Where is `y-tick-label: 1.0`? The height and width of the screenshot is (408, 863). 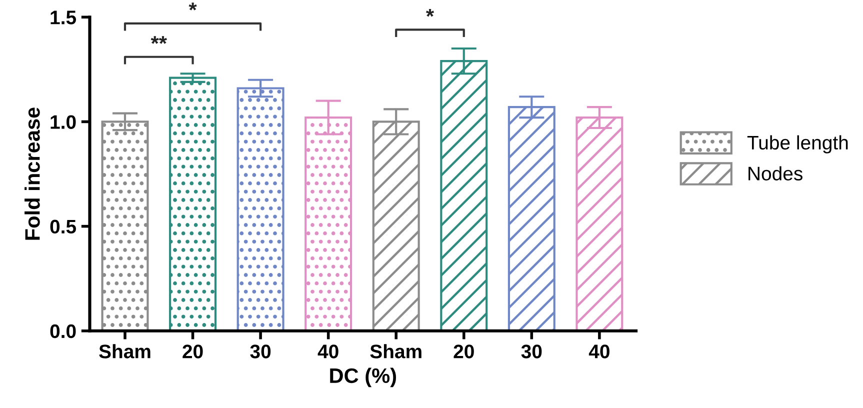 y-tick-label: 1.0 is located at coordinates (63, 122).